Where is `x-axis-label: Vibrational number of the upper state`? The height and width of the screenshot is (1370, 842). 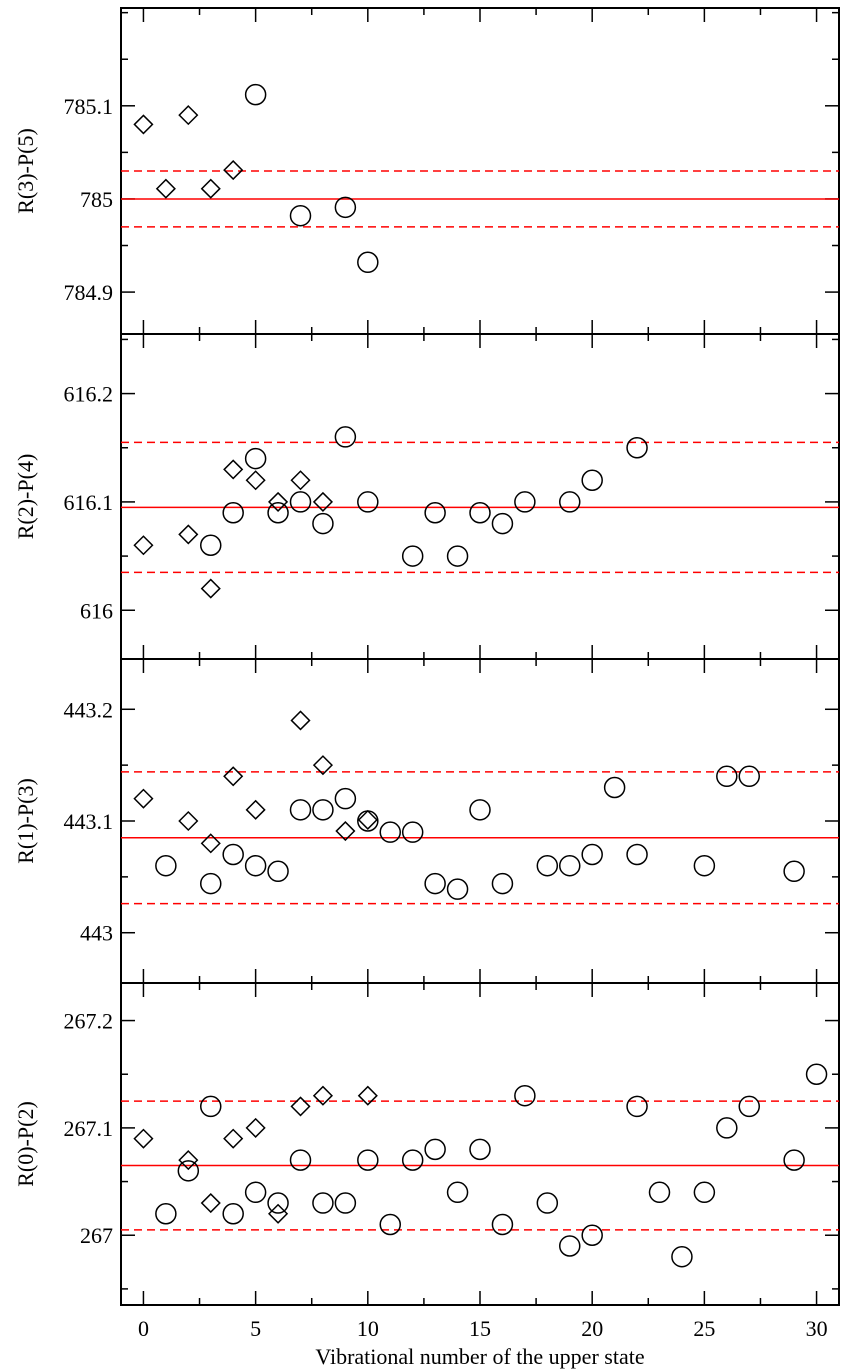 x-axis-label: Vibrational number of the upper state is located at coordinates (479, 1356).